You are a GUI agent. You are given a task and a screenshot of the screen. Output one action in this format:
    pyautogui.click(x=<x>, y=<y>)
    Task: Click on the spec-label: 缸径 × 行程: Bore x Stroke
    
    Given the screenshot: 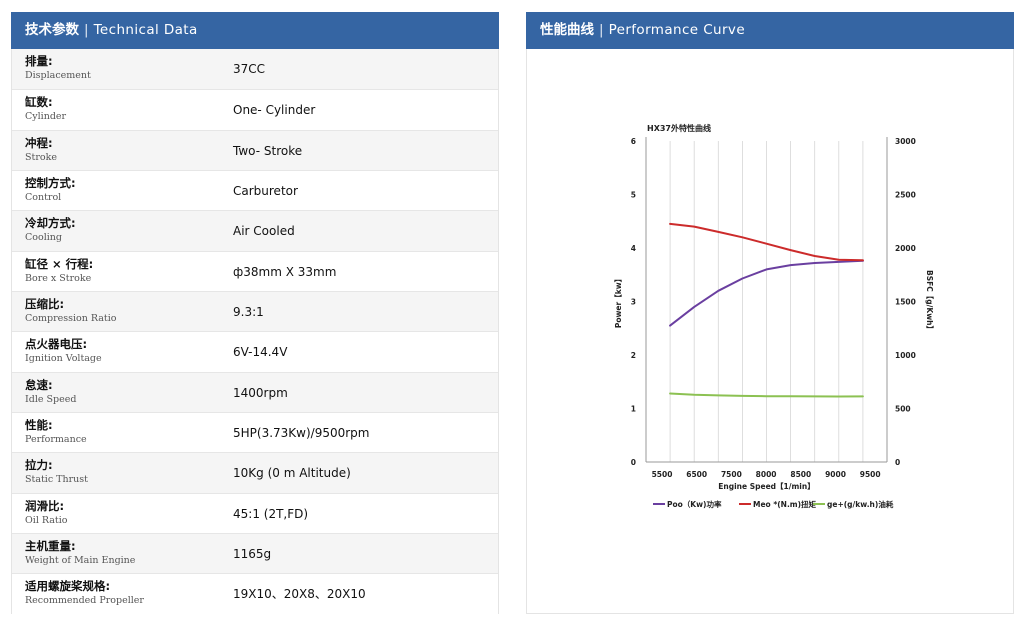 What is the action you would take?
    pyautogui.click(x=120, y=271)
    